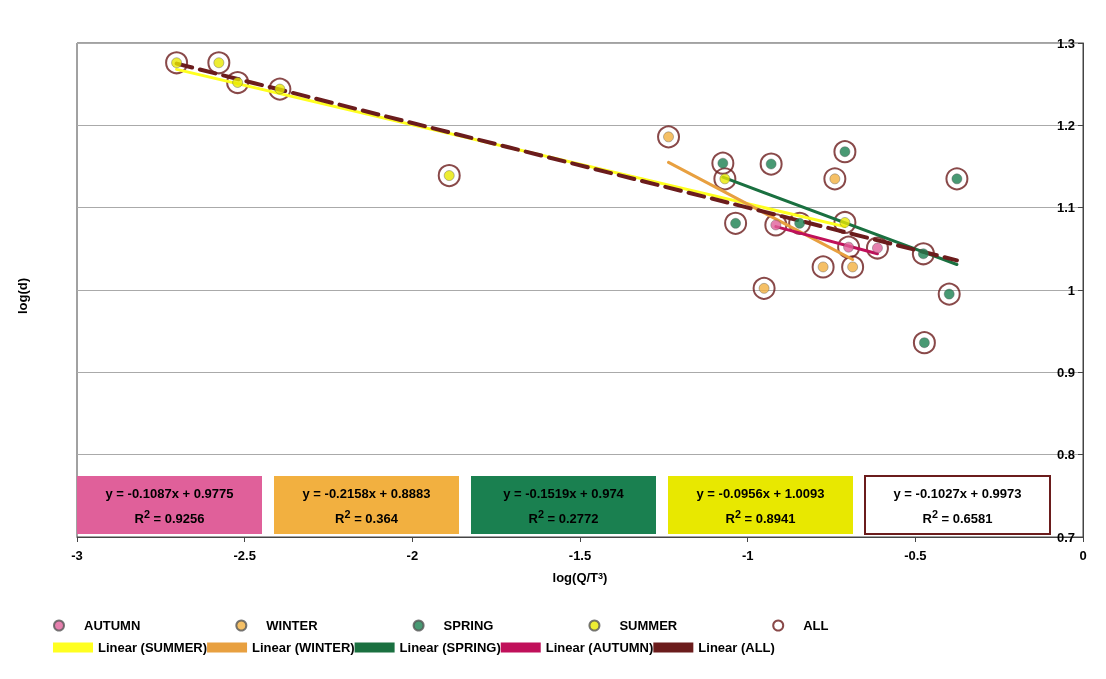  What do you see at coordinates (747, 555) in the screenshot?
I see `x-tick-label: -1` at bounding box center [747, 555].